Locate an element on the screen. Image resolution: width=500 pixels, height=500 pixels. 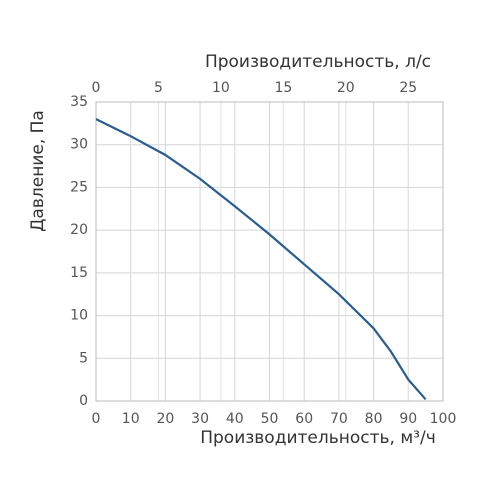
y-tick-label: 20 is located at coordinates (79, 230).